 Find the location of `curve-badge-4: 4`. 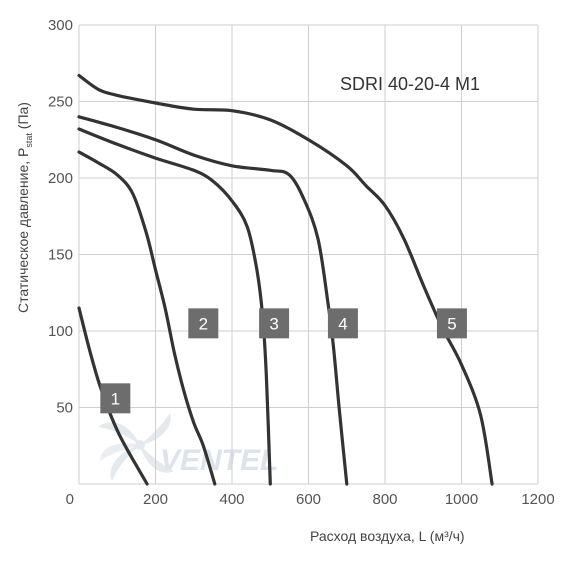

curve-badge-4: 4 is located at coordinates (342, 323).